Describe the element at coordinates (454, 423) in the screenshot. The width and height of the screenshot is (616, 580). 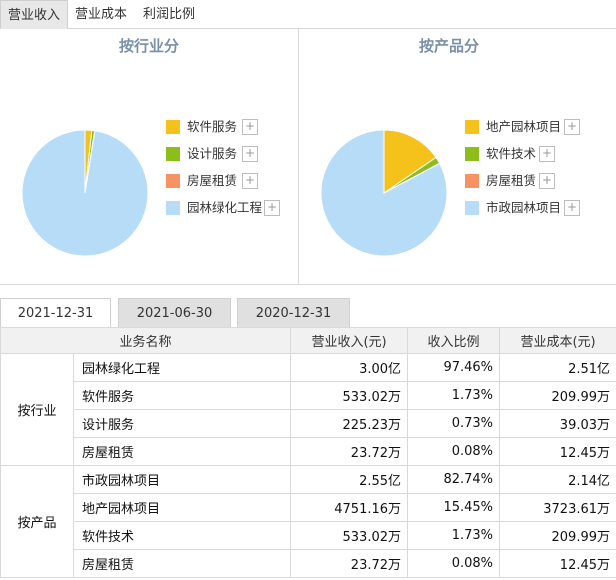
I see `cell-ratio: 0.73%` at that location.